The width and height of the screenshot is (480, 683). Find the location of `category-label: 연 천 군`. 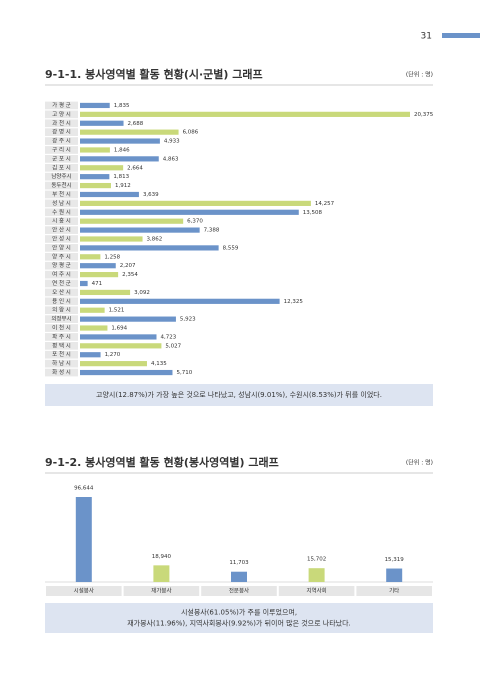

category-label: 연 천 군 is located at coordinates (61, 283).